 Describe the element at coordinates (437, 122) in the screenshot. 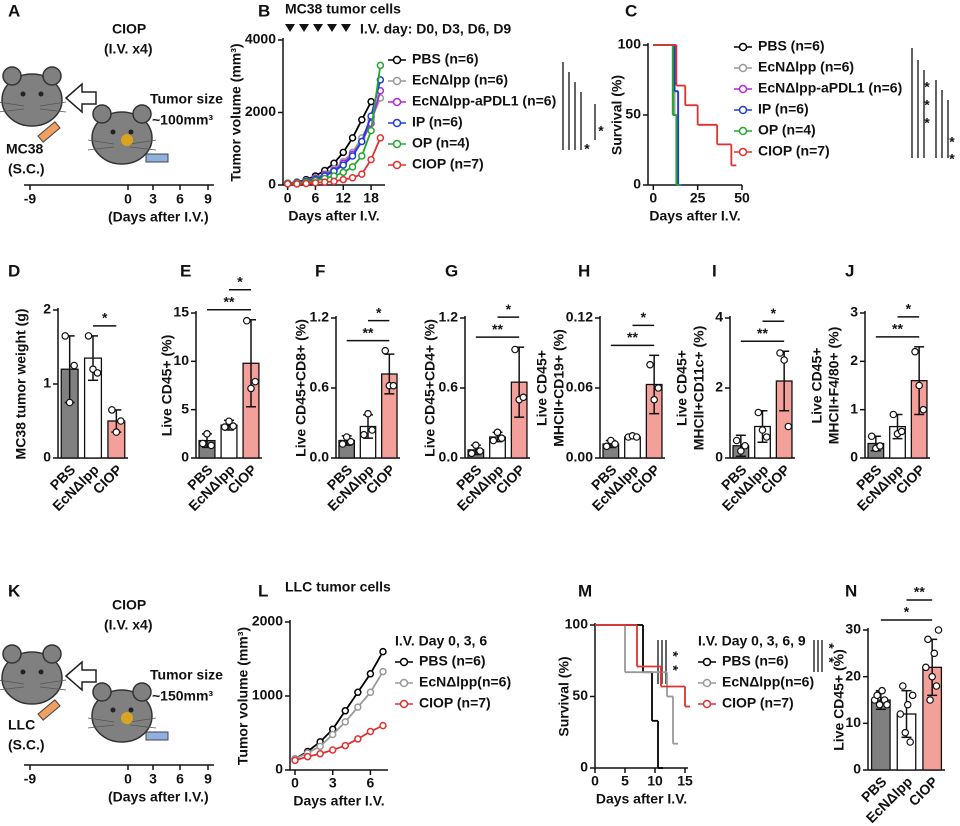

I see `legend-label: IP (n=6)` at that location.